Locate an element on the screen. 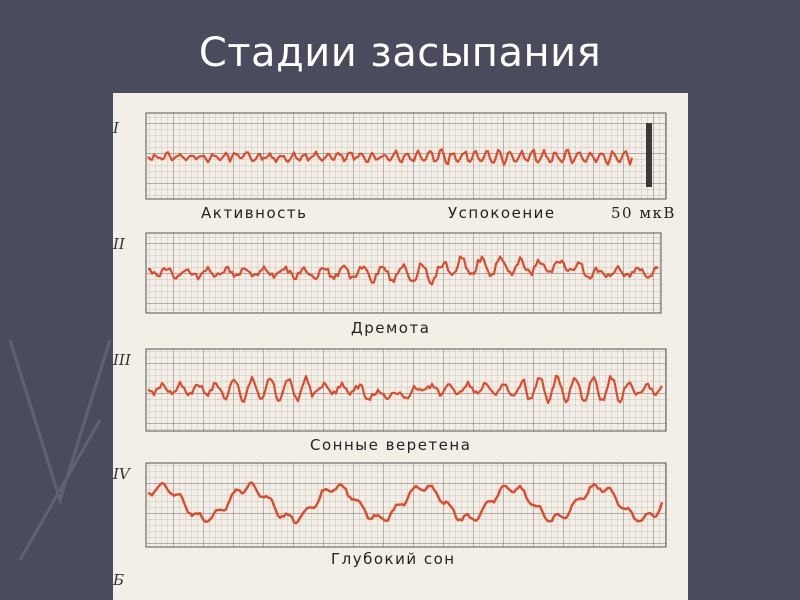  caption-calm: Успокоение is located at coordinates (502, 213).